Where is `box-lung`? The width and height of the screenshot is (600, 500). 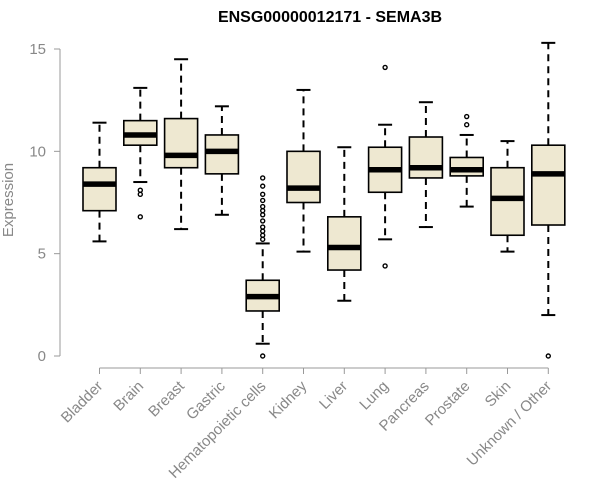
box-lung is located at coordinates (385, 166).